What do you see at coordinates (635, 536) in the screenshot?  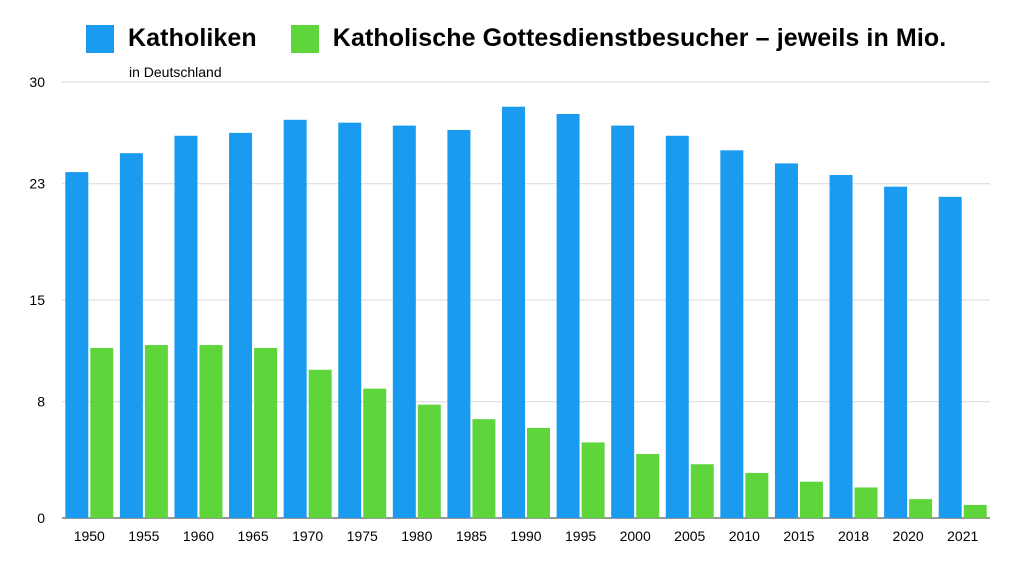 I see `x-tick-label: 2000` at bounding box center [635, 536].